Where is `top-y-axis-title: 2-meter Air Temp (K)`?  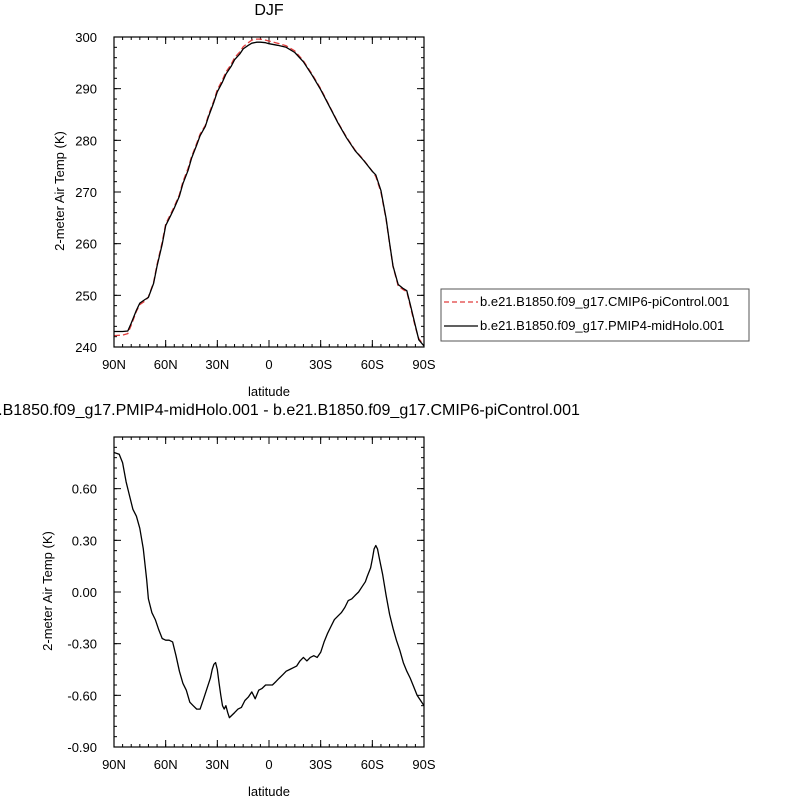 top-y-axis-title: 2-meter Air Temp (K) is located at coordinates (59, 191).